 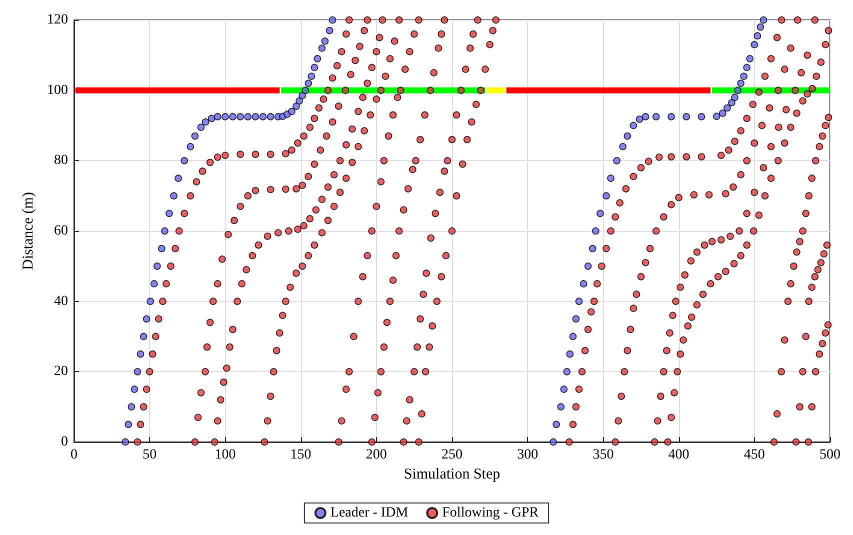 What do you see at coordinates (369, 513) in the screenshot?
I see `legend-label: Leader - IDM` at bounding box center [369, 513].